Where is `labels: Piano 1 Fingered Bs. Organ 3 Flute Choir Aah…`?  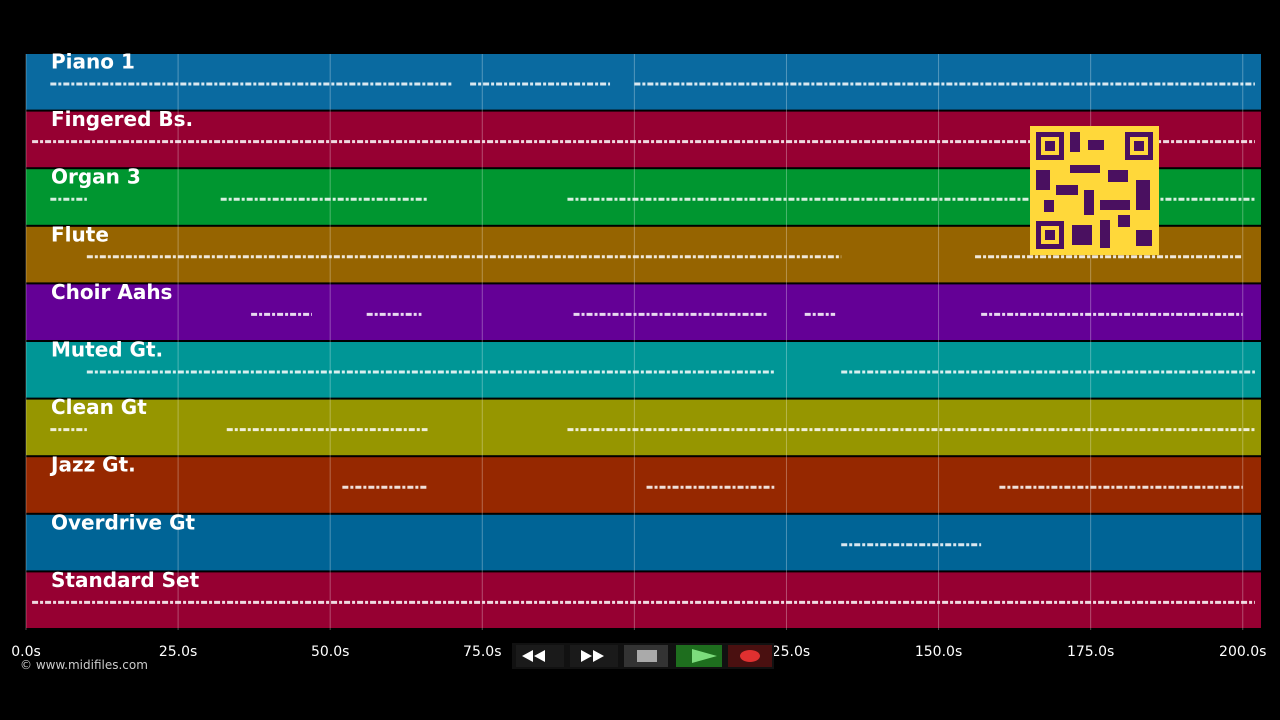 labels: Piano 1 Fingered Bs. Organ 3 Flute Choir Aah… is located at coordinates (124, 321).